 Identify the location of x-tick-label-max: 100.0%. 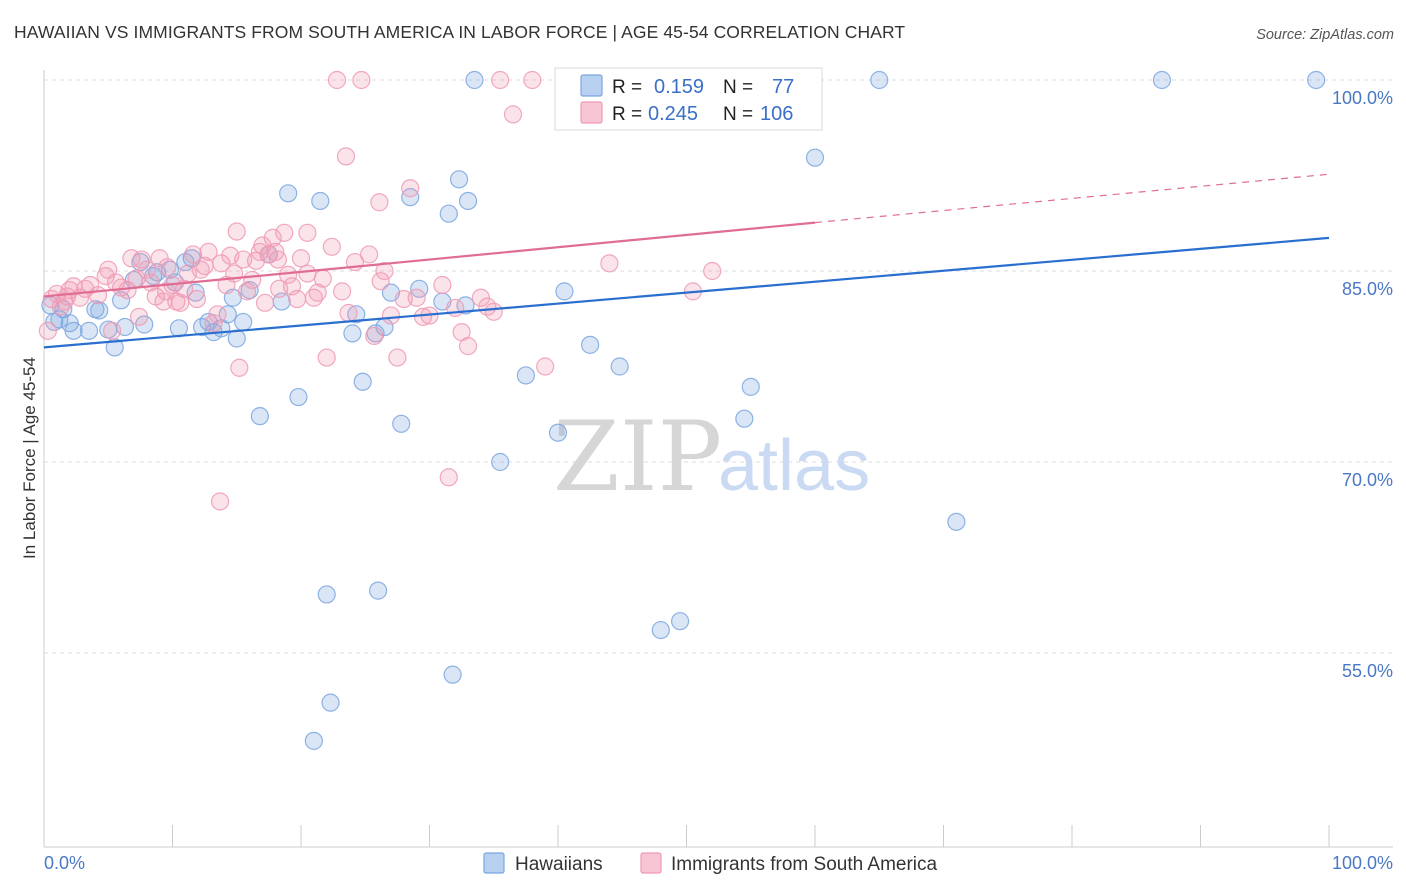
(1362, 863).